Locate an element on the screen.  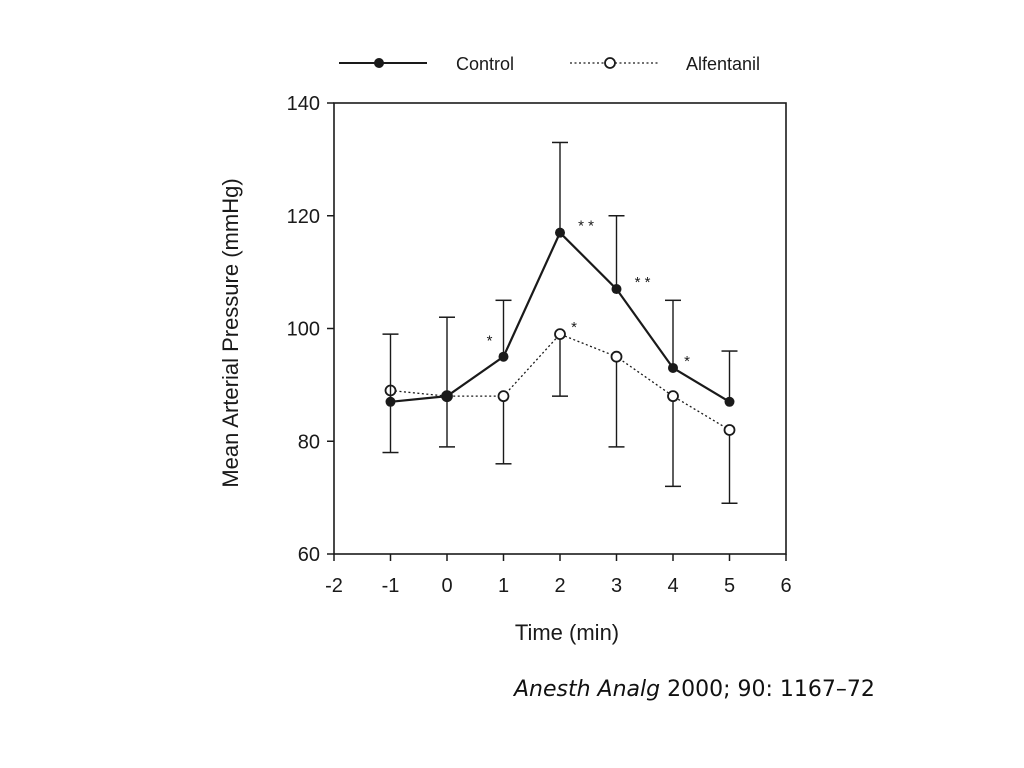
citation: Anesth Analg 2000; 90: 1167–72 is located at coordinates (694, 689).